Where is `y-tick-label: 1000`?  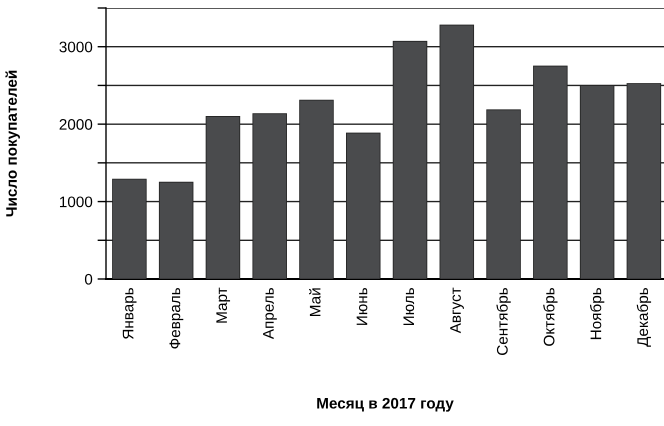 y-tick-label: 1000 is located at coordinates (76, 202).